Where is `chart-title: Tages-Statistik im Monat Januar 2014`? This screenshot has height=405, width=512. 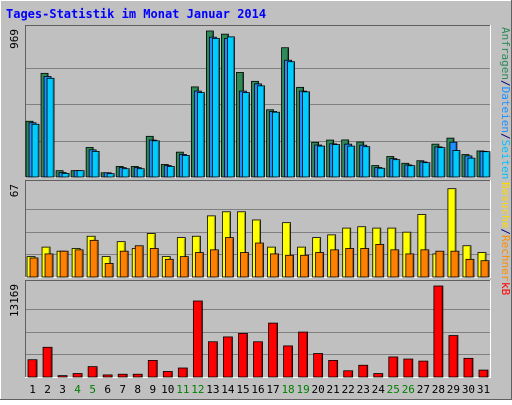
chart-title: Tages-Statistik im Monat Januar 2014 is located at coordinates (136, 14).